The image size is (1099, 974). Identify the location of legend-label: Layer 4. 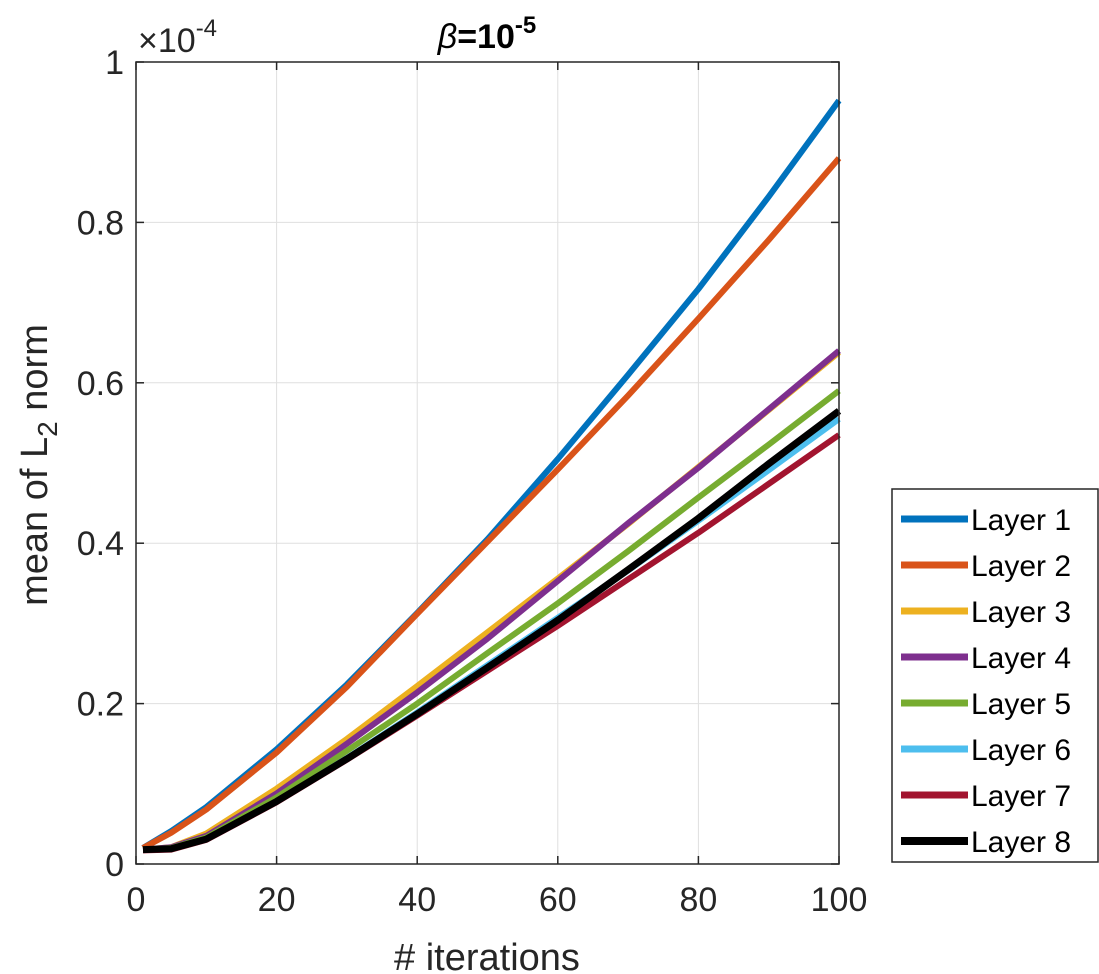
(1021, 658).